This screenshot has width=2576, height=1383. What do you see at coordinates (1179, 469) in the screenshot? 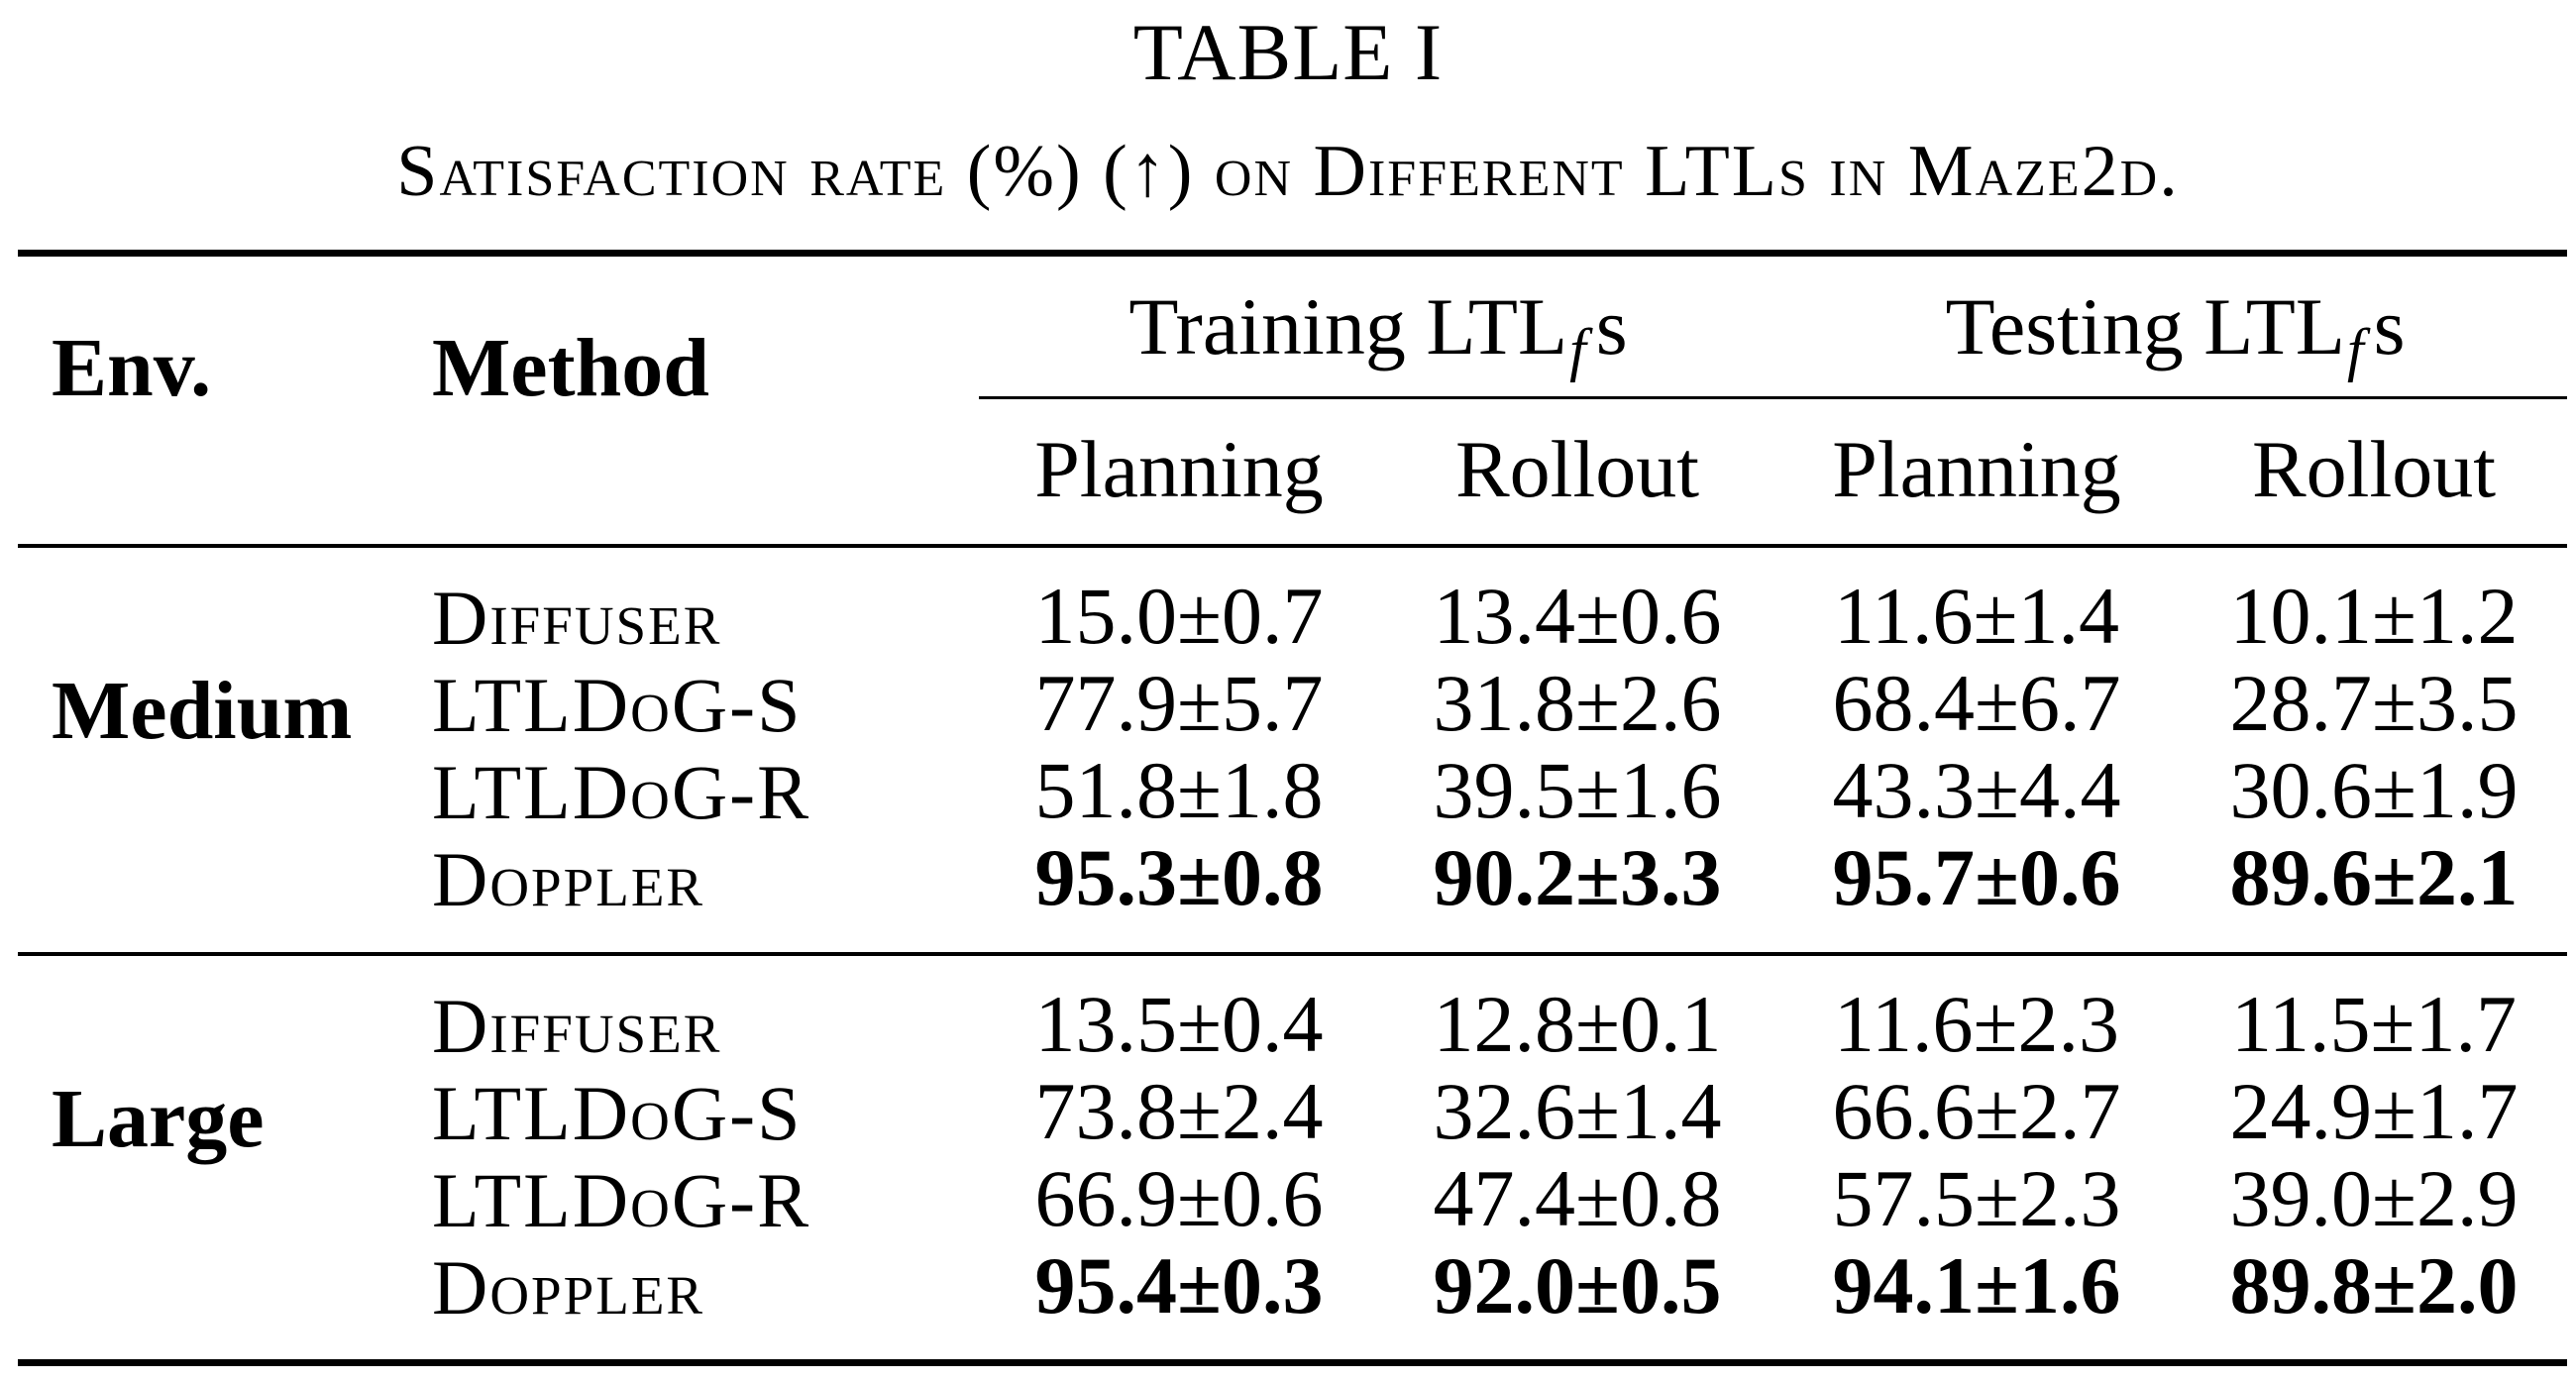
I see `header-col-planning-training: Planning` at bounding box center [1179, 469].